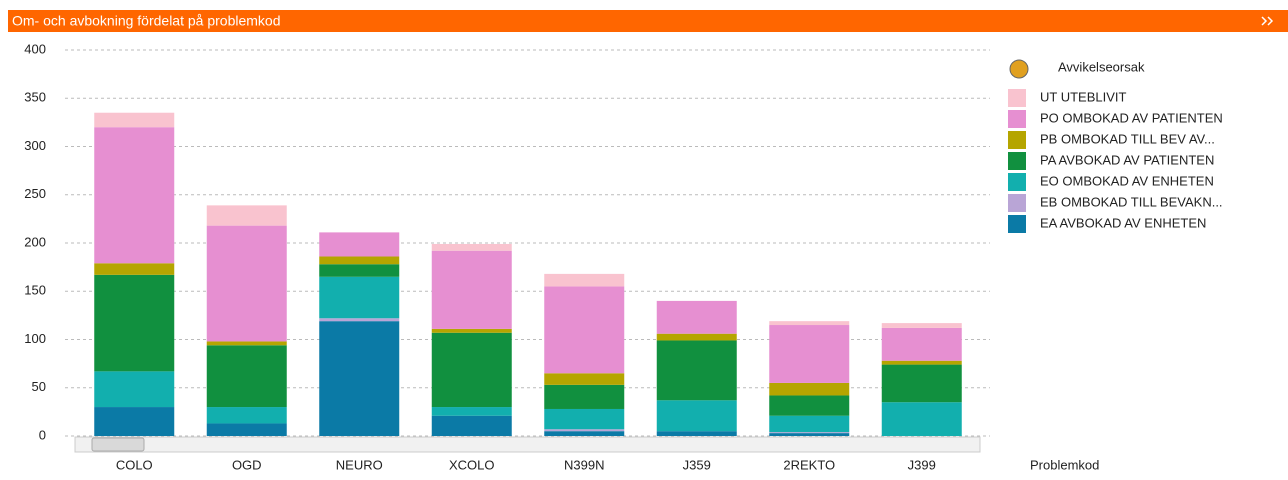  What do you see at coordinates (35, 97) in the screenshot?
I see `y-tick-label: 350` at bounding box center [35, 97].